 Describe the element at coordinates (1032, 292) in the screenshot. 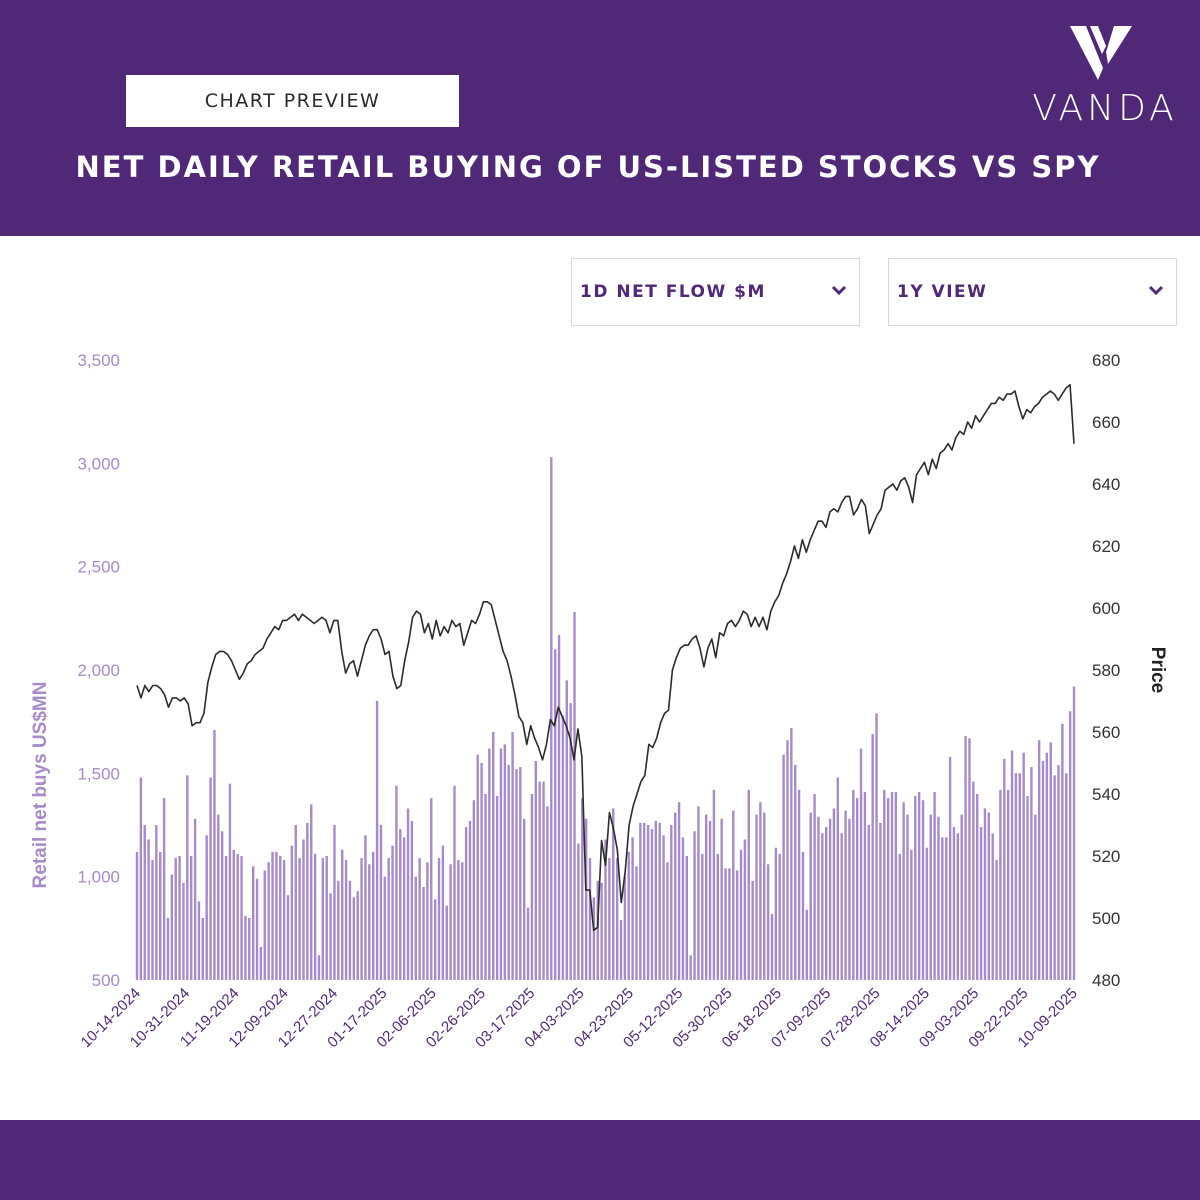

I see `view-dropdown: 1Y VIEW` at that location.